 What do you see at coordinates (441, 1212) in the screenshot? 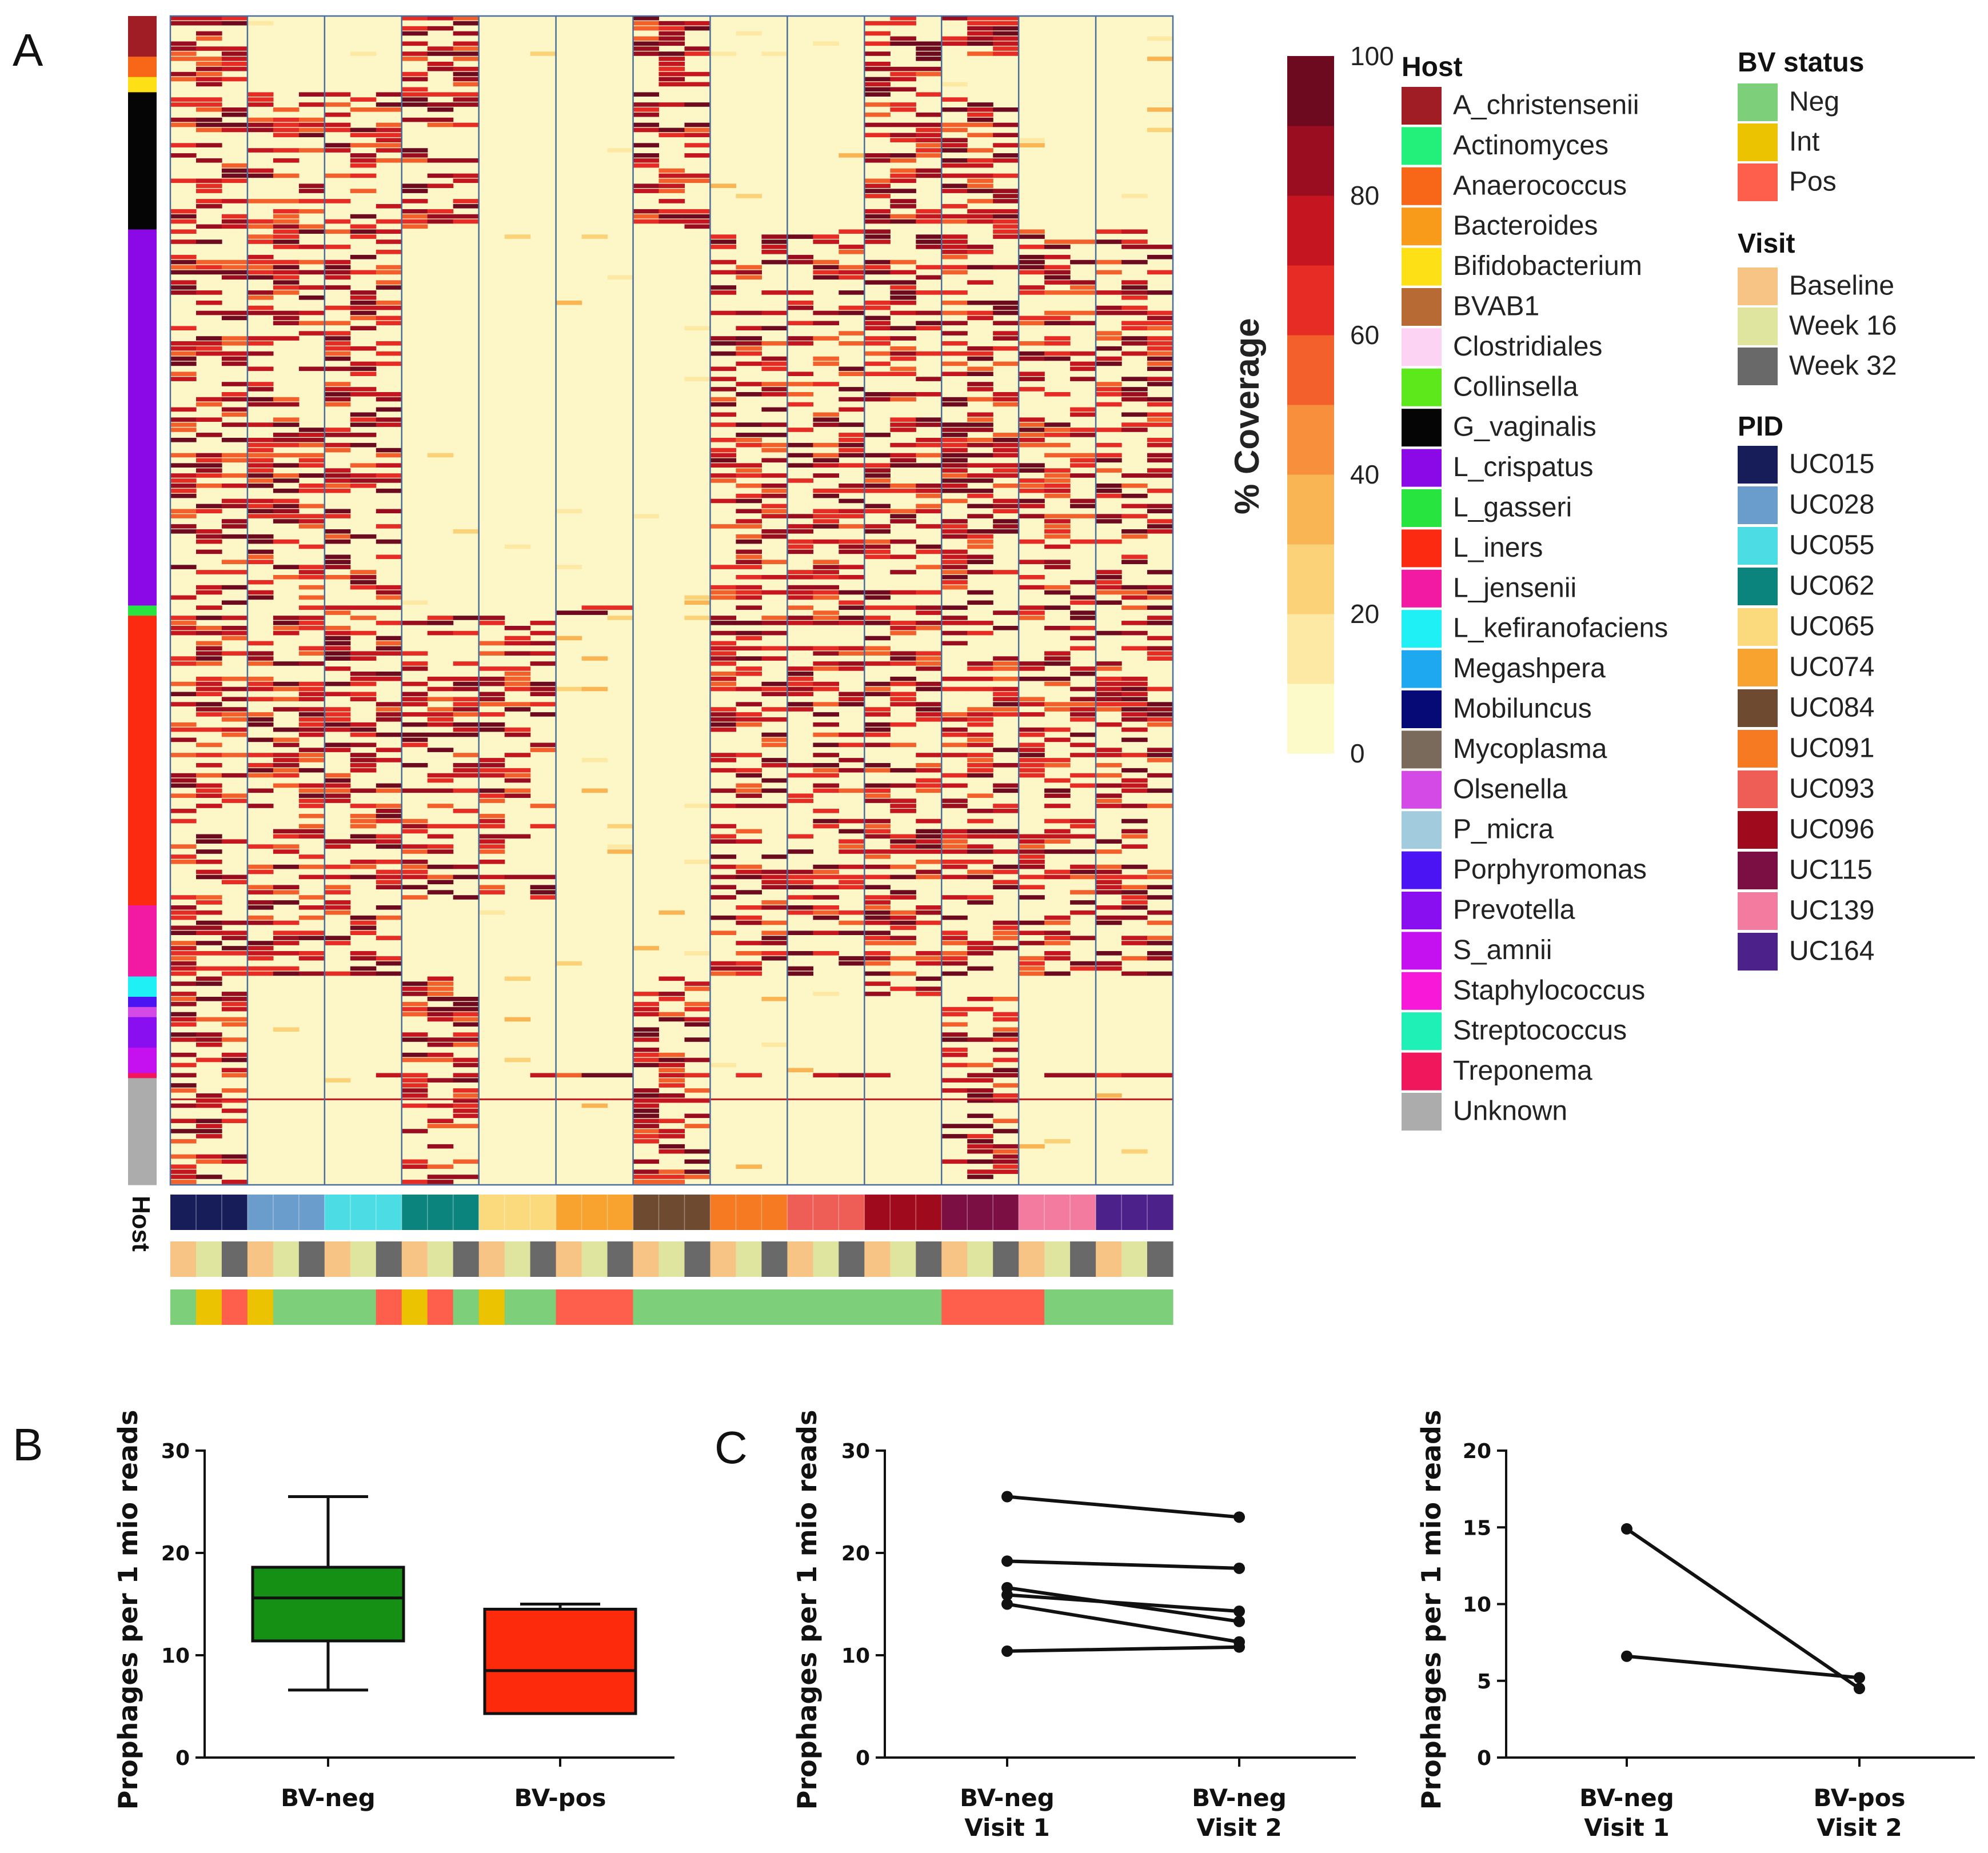
I see `pid-cell` at bounding box center [441, 1212].